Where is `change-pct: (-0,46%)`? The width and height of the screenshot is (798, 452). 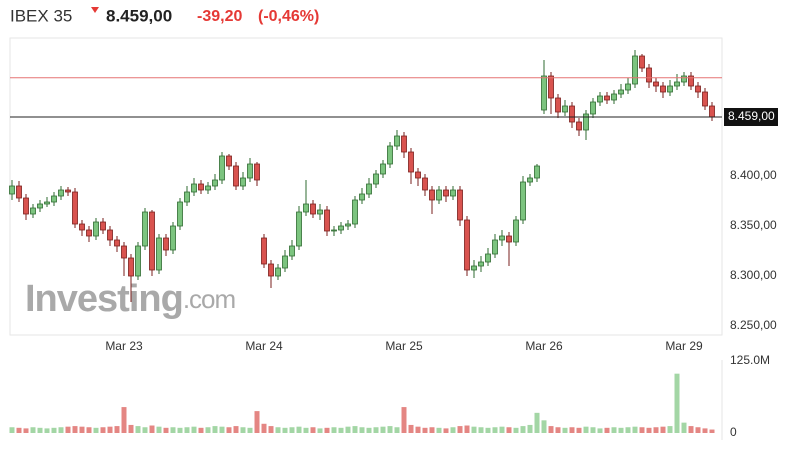 change-pct: (-0,46%) is located at coordinates (288, 16).